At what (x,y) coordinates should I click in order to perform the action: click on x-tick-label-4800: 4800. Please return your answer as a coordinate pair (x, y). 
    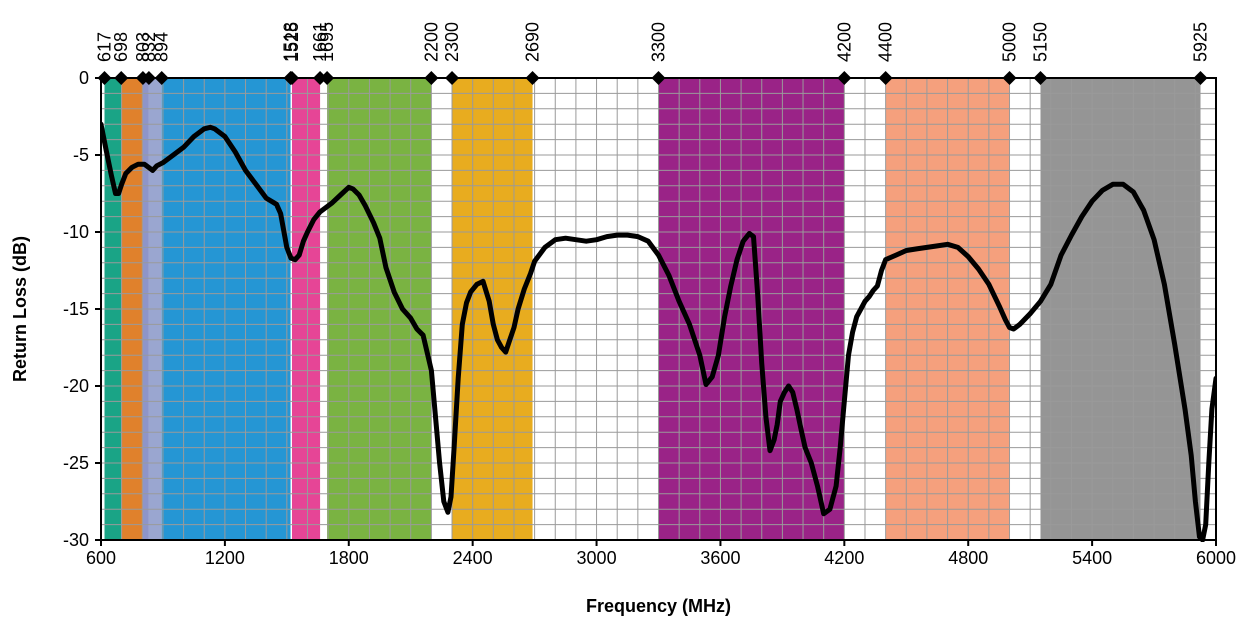
    Looking at the image, I should click on (968, 558).